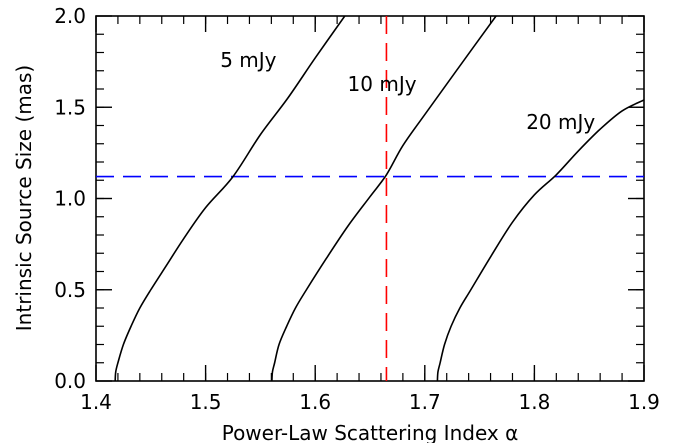 Image resolution: width=678 pixels, height=443 pixels. What do you see at coordinates (70, 199) in the screenshot?
I see `y-tick-label: 1.0` at bounding box center [70, 199].